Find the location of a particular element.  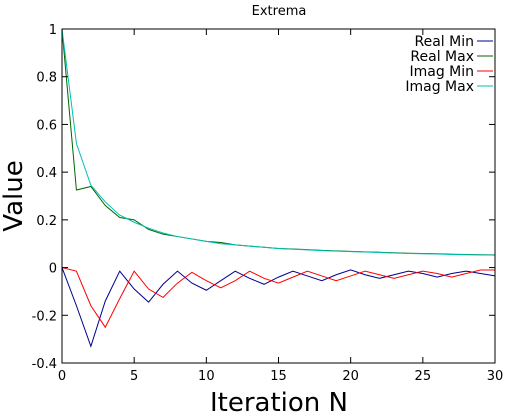

x-tick-label: 15 is located at coordinates (278, 376).